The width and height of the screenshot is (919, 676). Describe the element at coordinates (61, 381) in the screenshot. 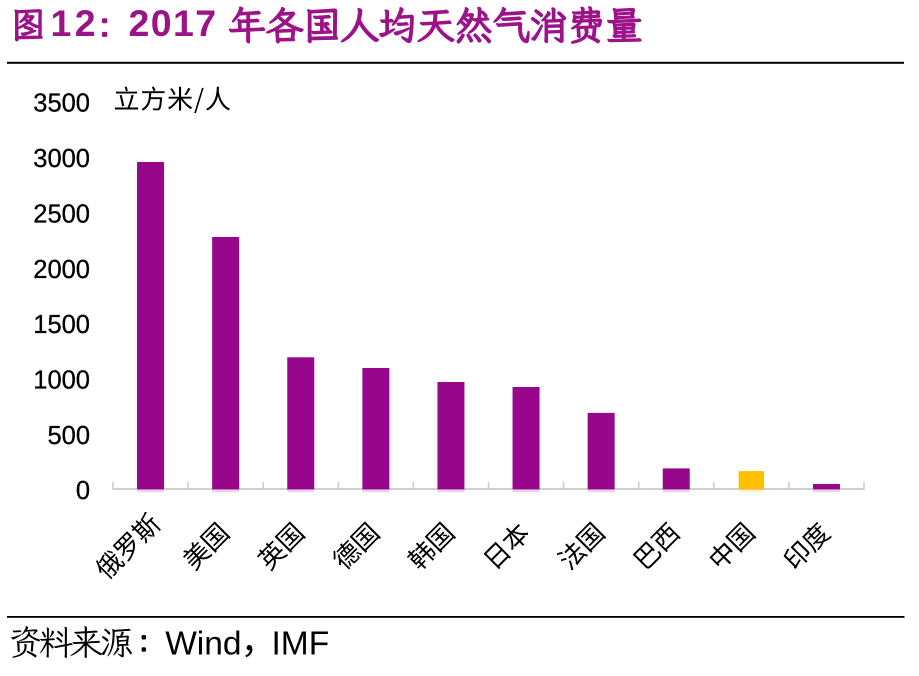

I see `svg-text: 1000` at that location.